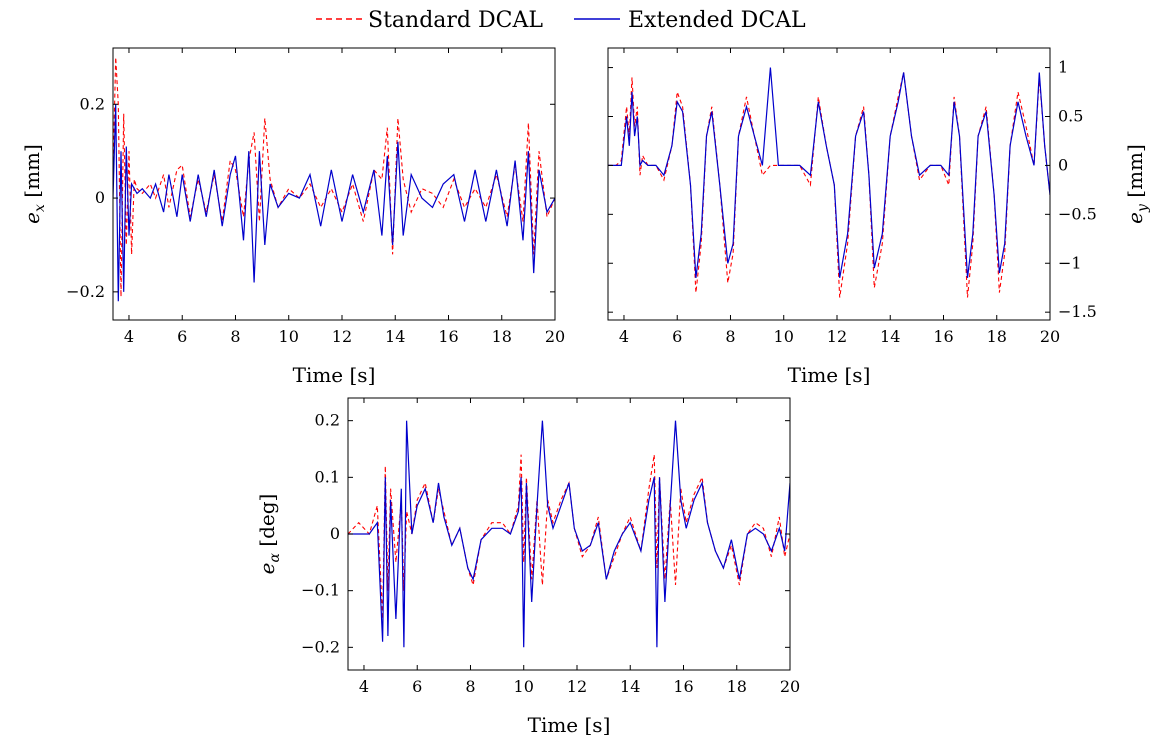 The width and height of the screenshot is (1153, 737). Describe the element at coordinates (561, 20) in the screenshot. I see `legend: Standard DCAL Extended DCAL` at that location.